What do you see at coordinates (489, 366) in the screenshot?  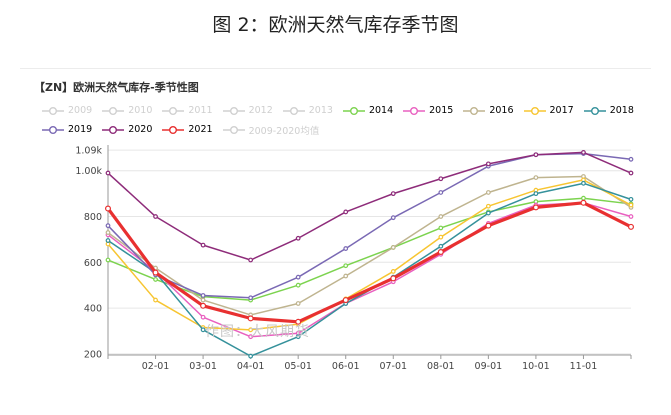 I see `x-tick-label: 09-01` at bounding box center [489, 366].